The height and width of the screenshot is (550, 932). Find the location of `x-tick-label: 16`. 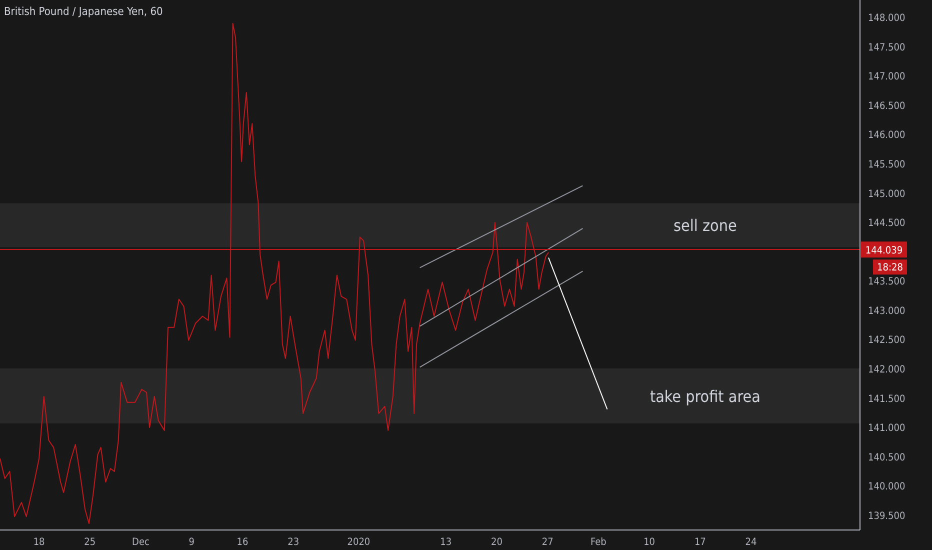

x-tick-label: 16 is located at coordinates (242, 542).